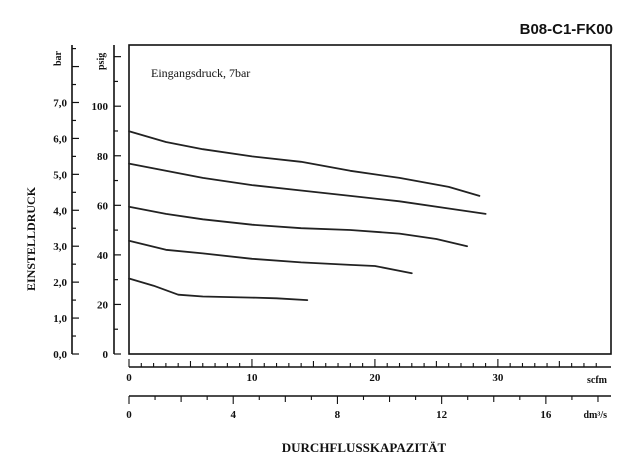  I want to click on y-bar-tick-label: 7,0, so click(60, 103).